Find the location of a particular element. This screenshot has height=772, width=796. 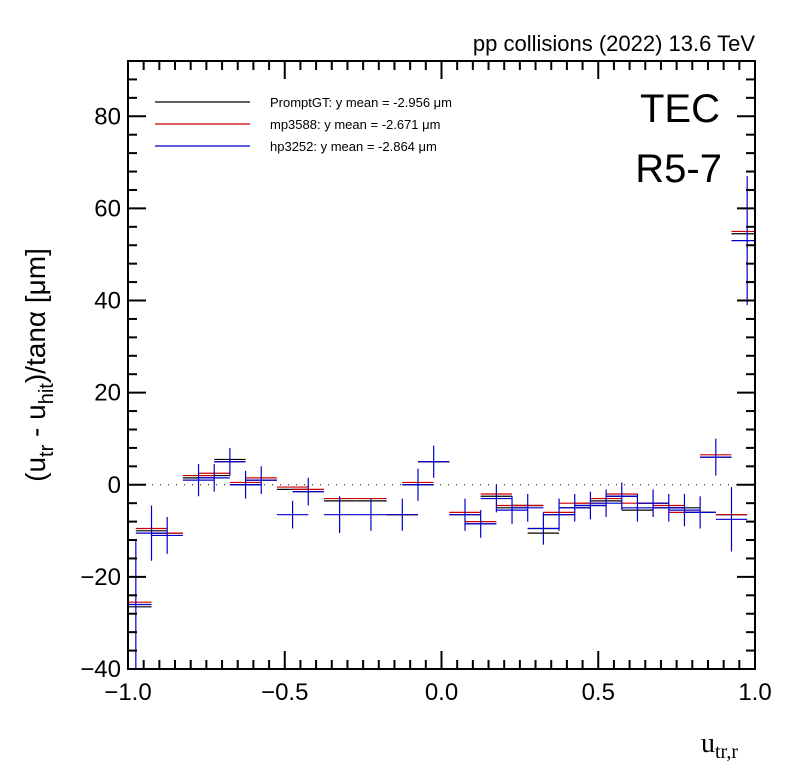

detector-label: TEC is located at coordinates (680, 109).